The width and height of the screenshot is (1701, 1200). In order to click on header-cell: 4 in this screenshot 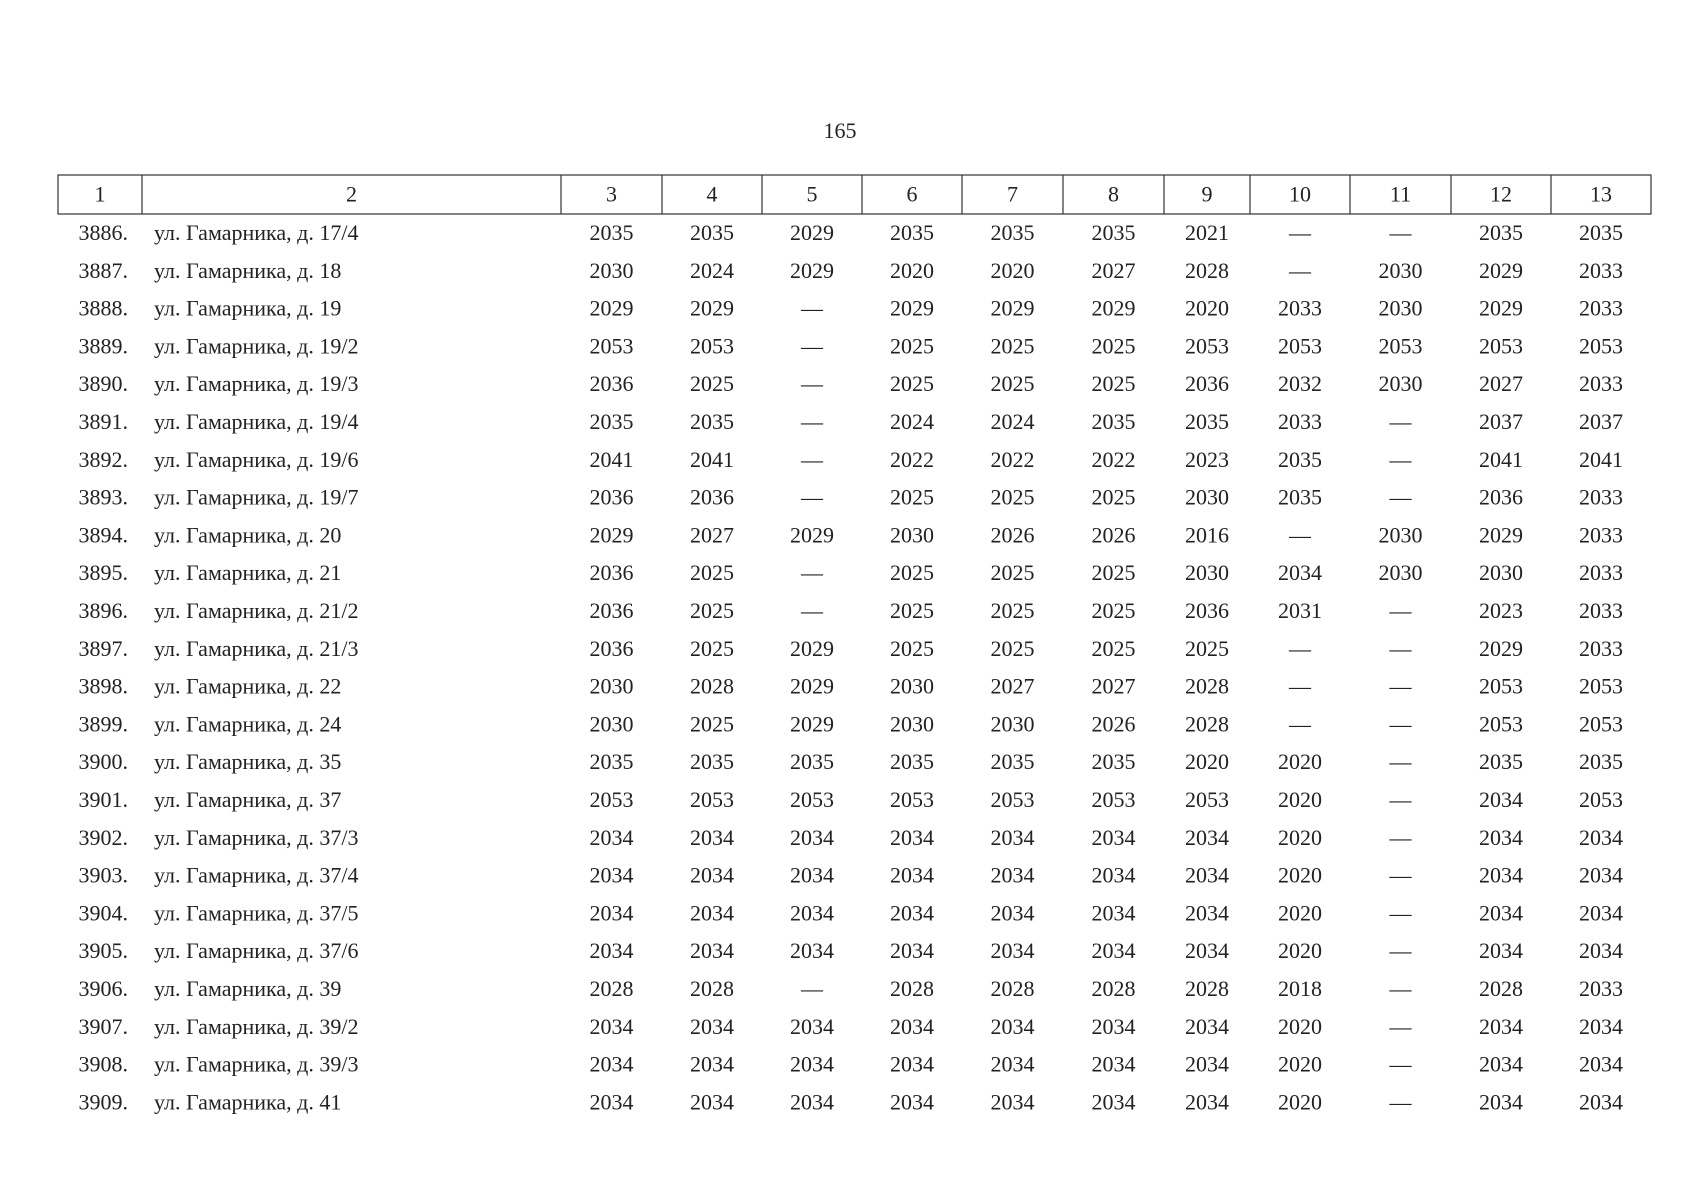, I will do `click(712, 194)`.